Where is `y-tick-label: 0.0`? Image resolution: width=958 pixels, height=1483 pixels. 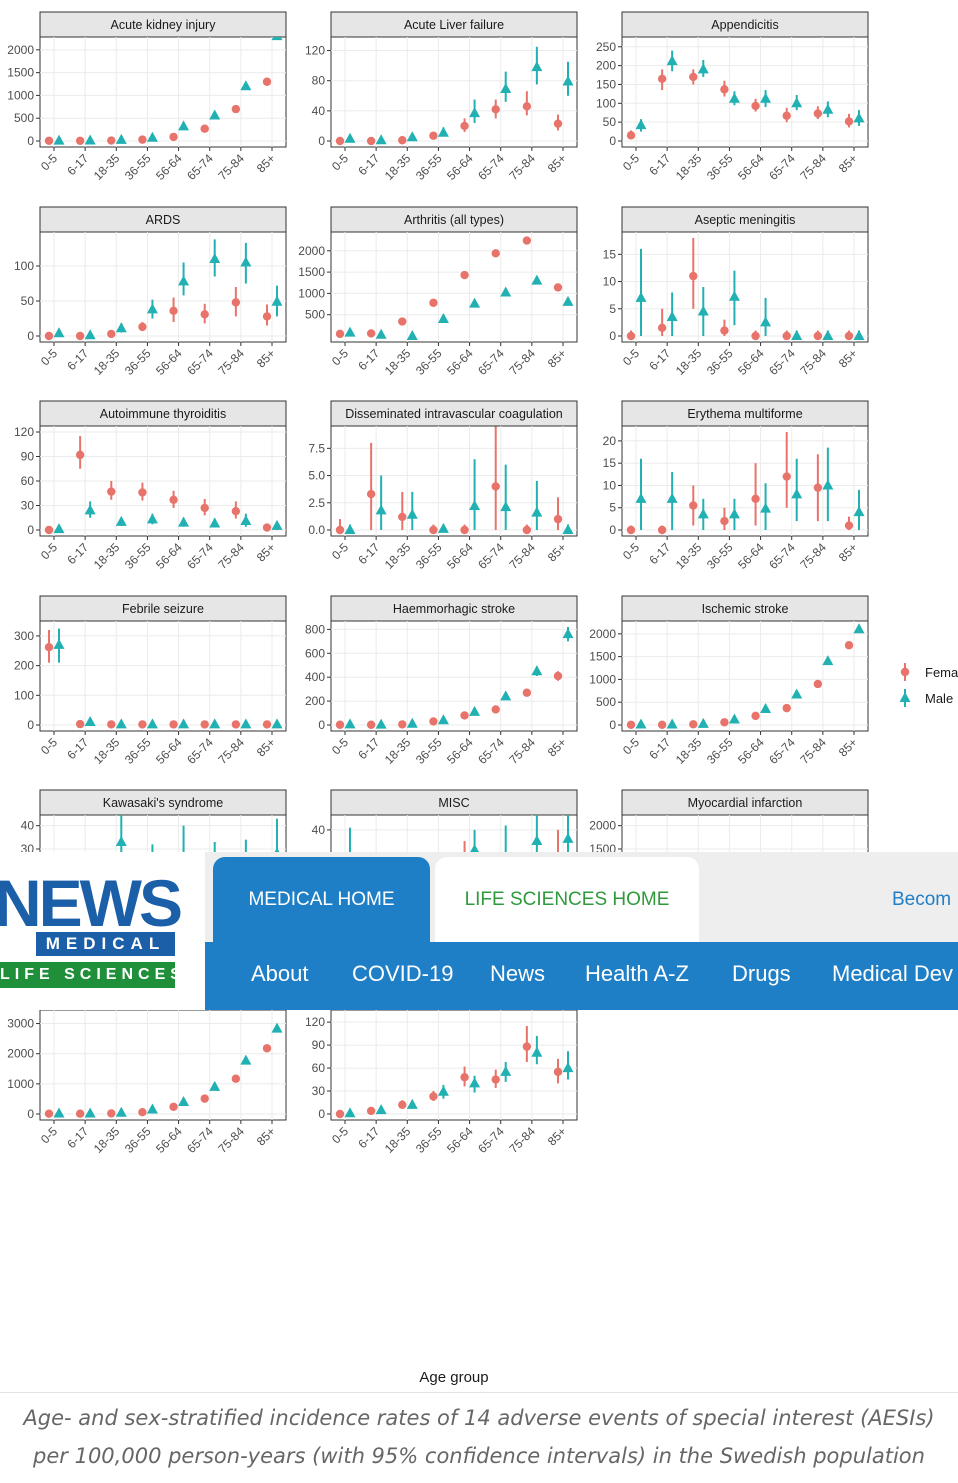 y-tick-label: 0.0 is located at coordinates (316, 530).